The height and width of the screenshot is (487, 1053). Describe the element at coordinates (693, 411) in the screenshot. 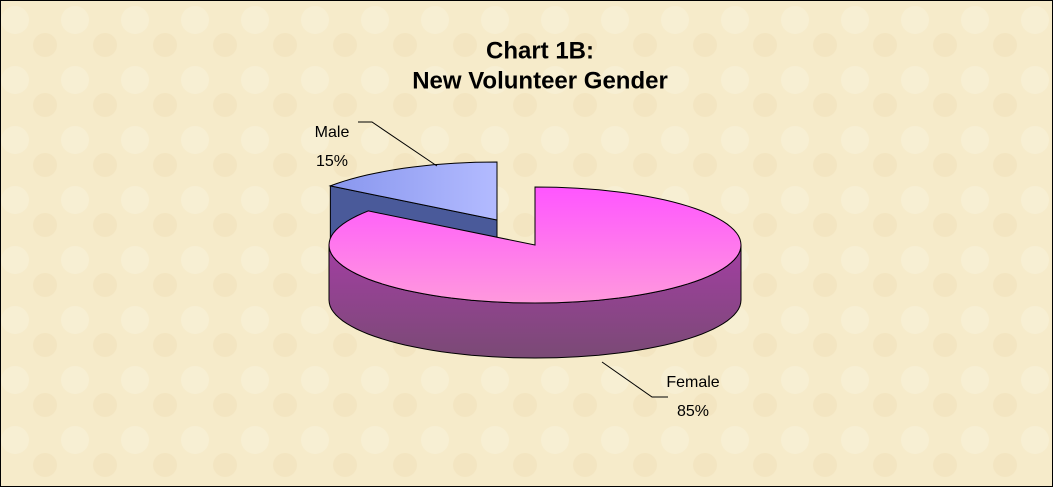

I see `data-label: 85%` at that location.